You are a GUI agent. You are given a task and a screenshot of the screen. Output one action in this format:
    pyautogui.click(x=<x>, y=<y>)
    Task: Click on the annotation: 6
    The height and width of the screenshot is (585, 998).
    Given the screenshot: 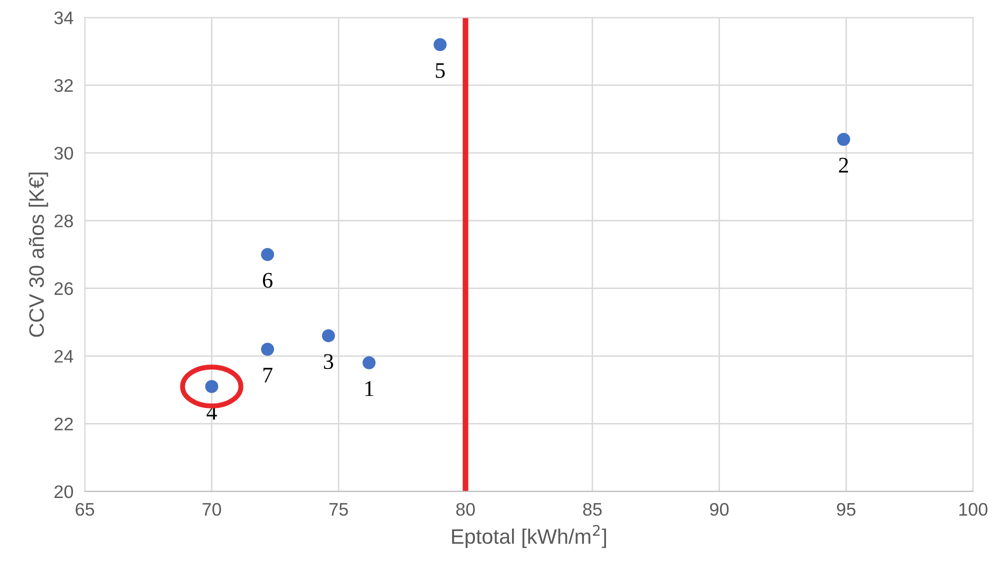 What is the action you would take?
    pyautogui.click(x=267, y=280)
    